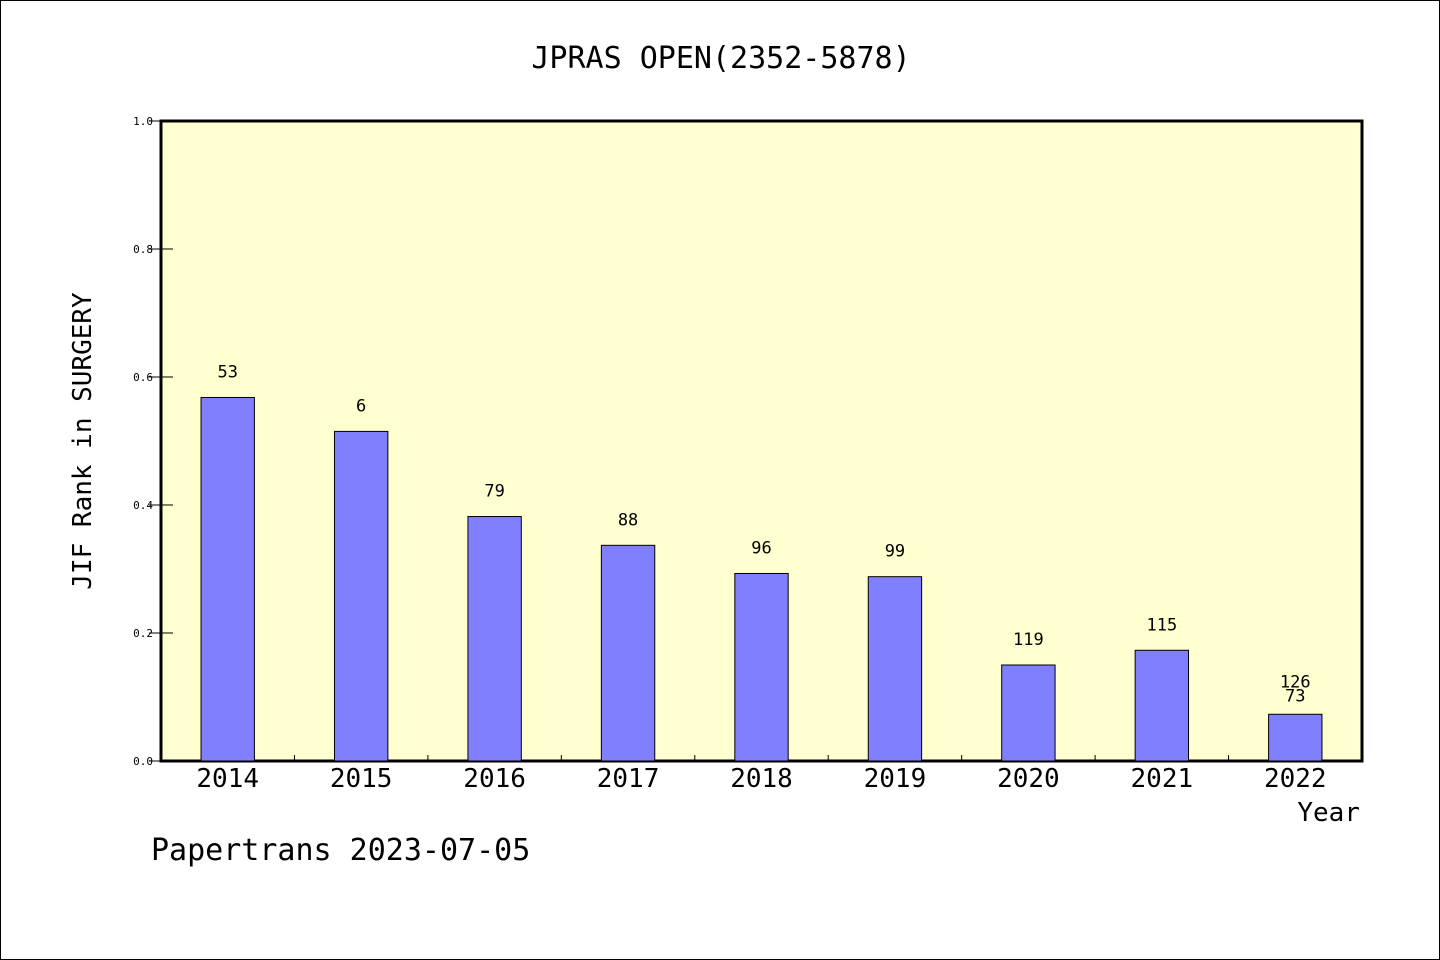 The height and width of the screenshot is (960, 1440). Describe the element at coordinates (494, 492) in the screenshot. I see `data-label-2016: 79` at that location.